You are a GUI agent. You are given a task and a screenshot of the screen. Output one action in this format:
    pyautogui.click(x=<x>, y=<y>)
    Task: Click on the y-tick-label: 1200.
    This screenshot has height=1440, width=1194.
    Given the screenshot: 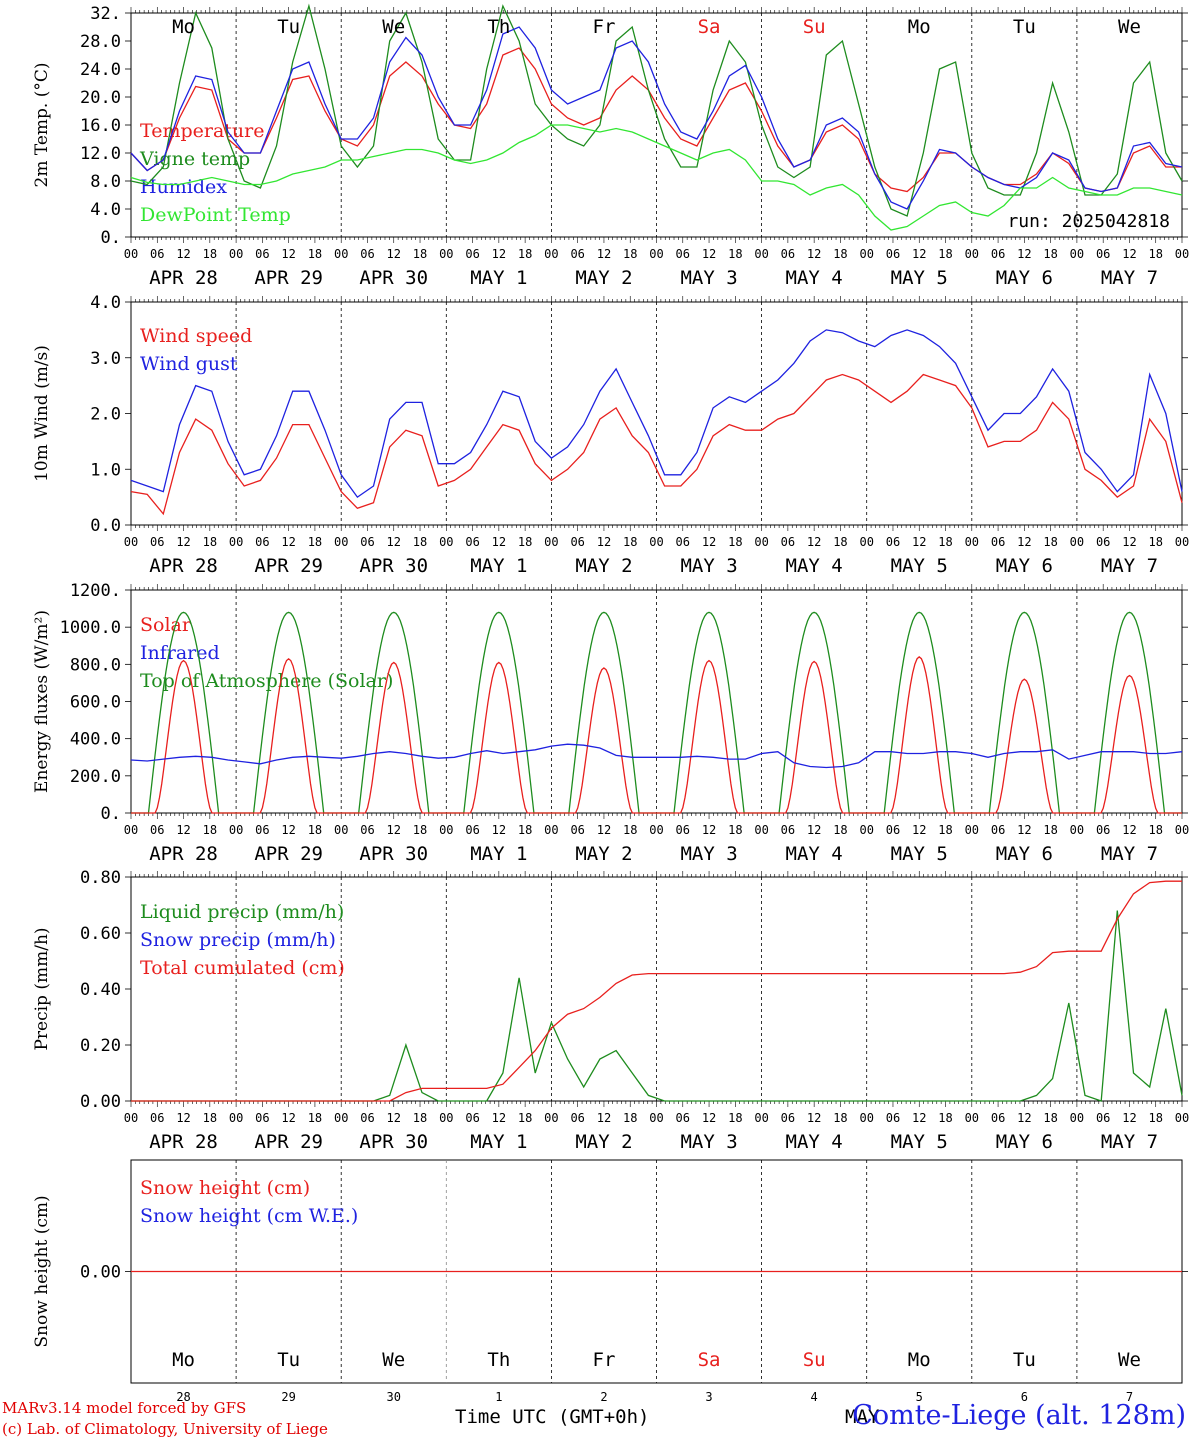 What is the action you would take?
    pyautogui.click(x=95, y=591)
    